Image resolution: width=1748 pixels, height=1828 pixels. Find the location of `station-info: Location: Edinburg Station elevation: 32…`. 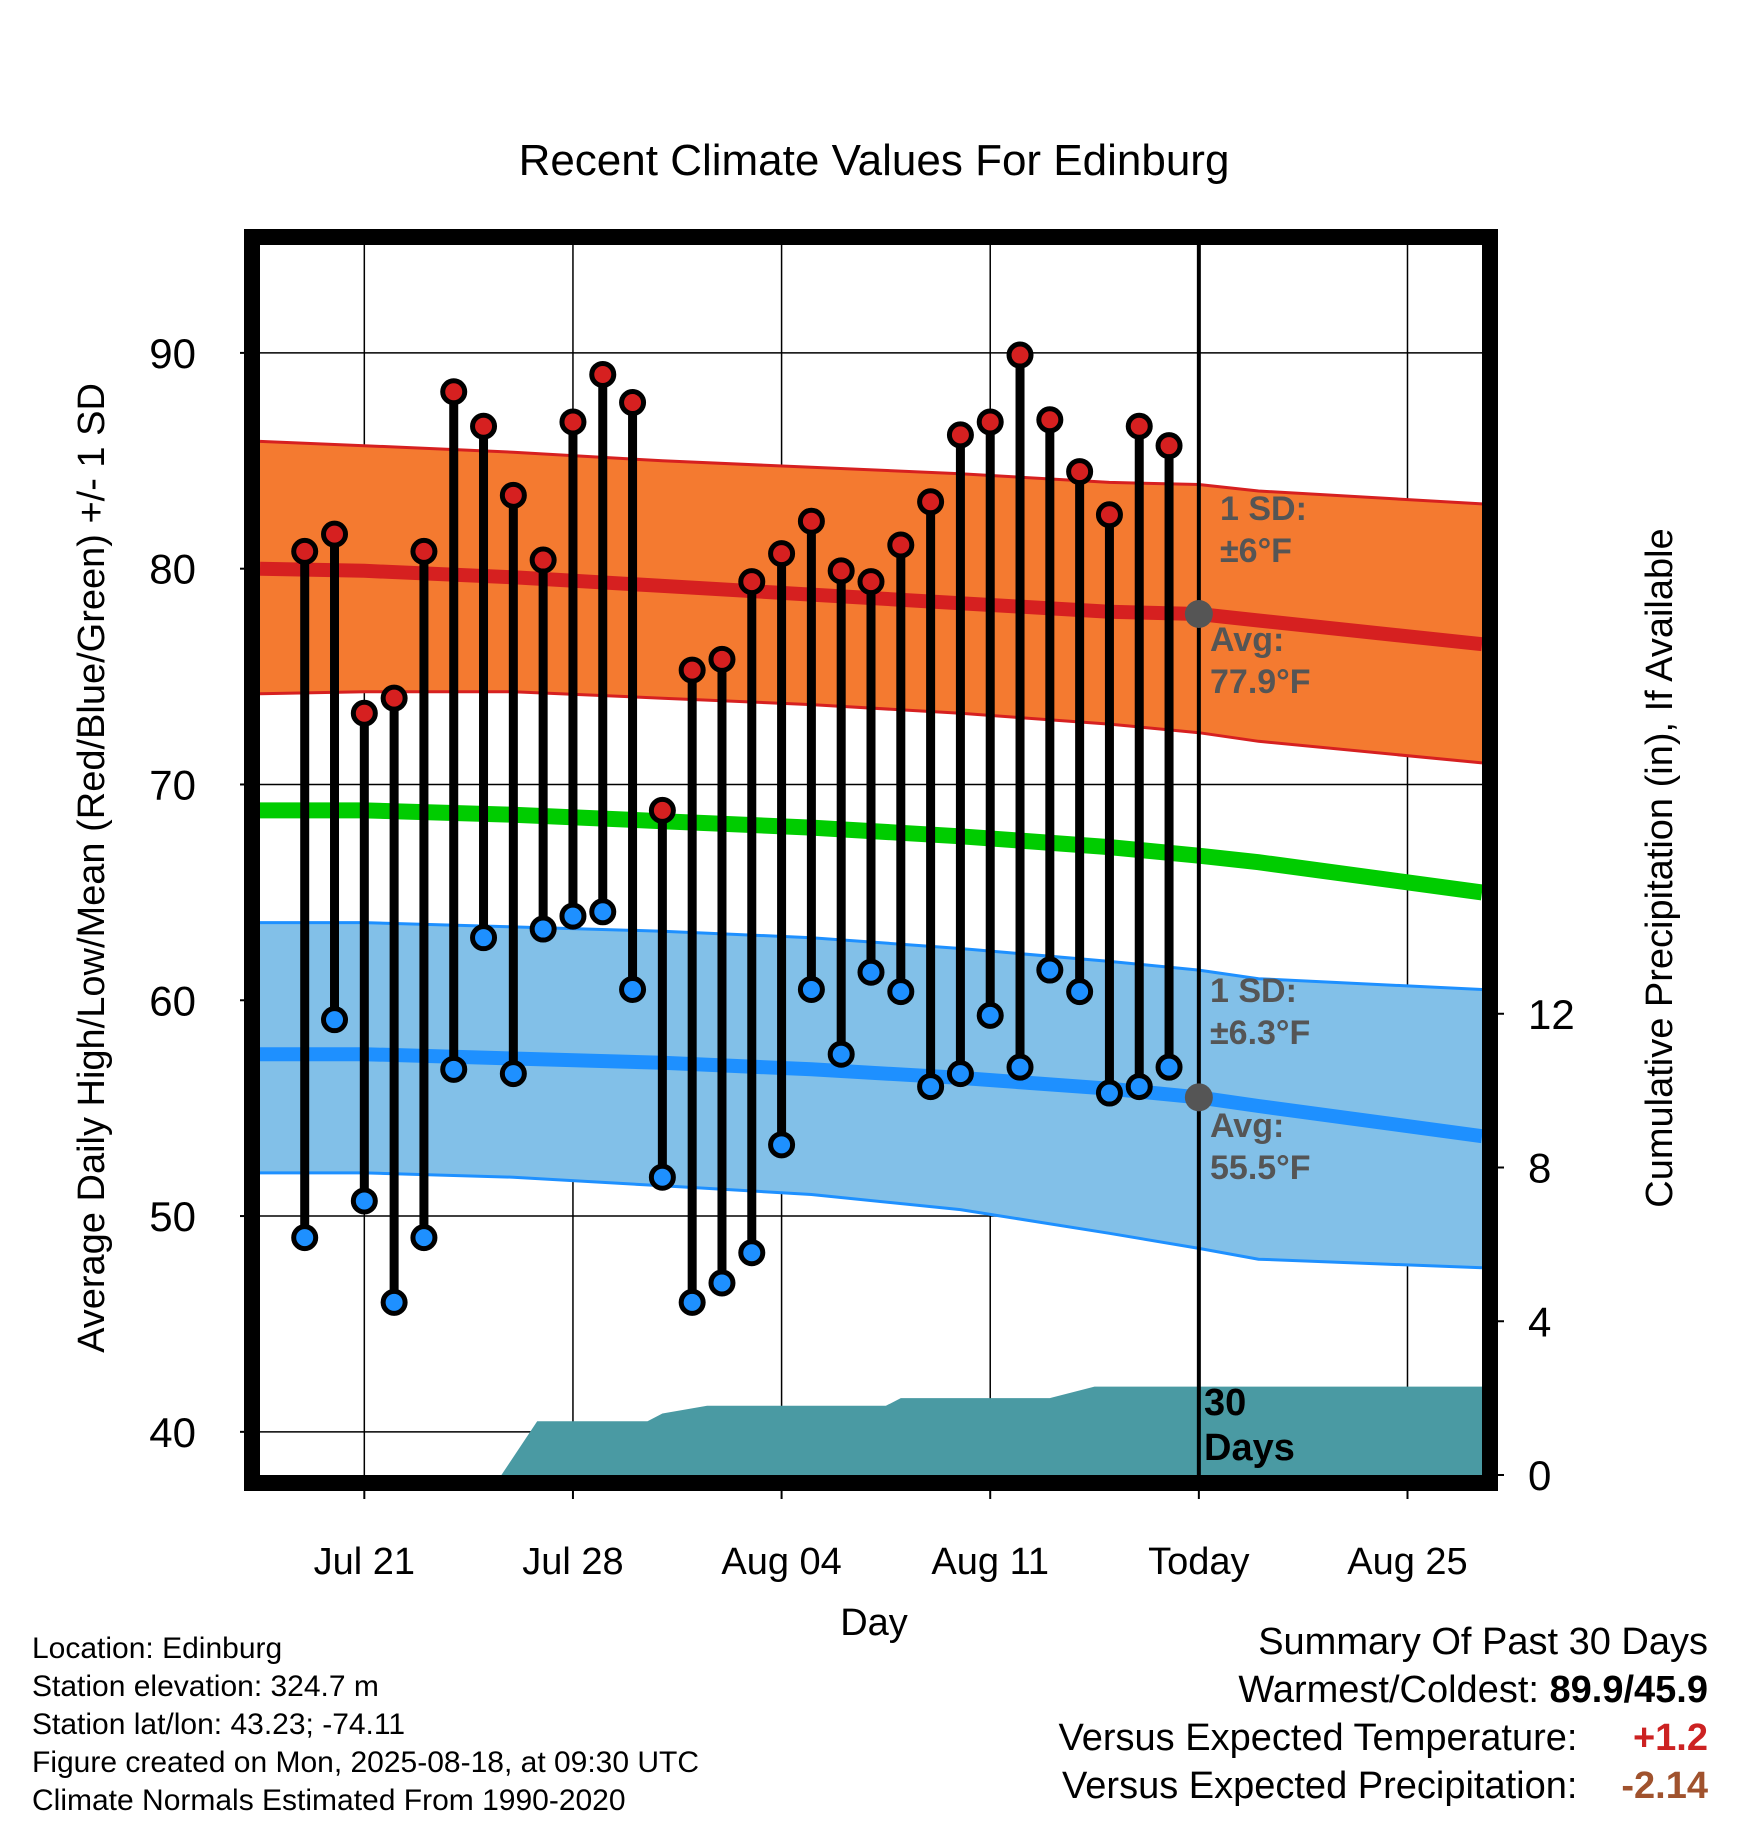

station-info: Location: Edinburg Station elevation: 32… is located at coordinates (365, 1725).